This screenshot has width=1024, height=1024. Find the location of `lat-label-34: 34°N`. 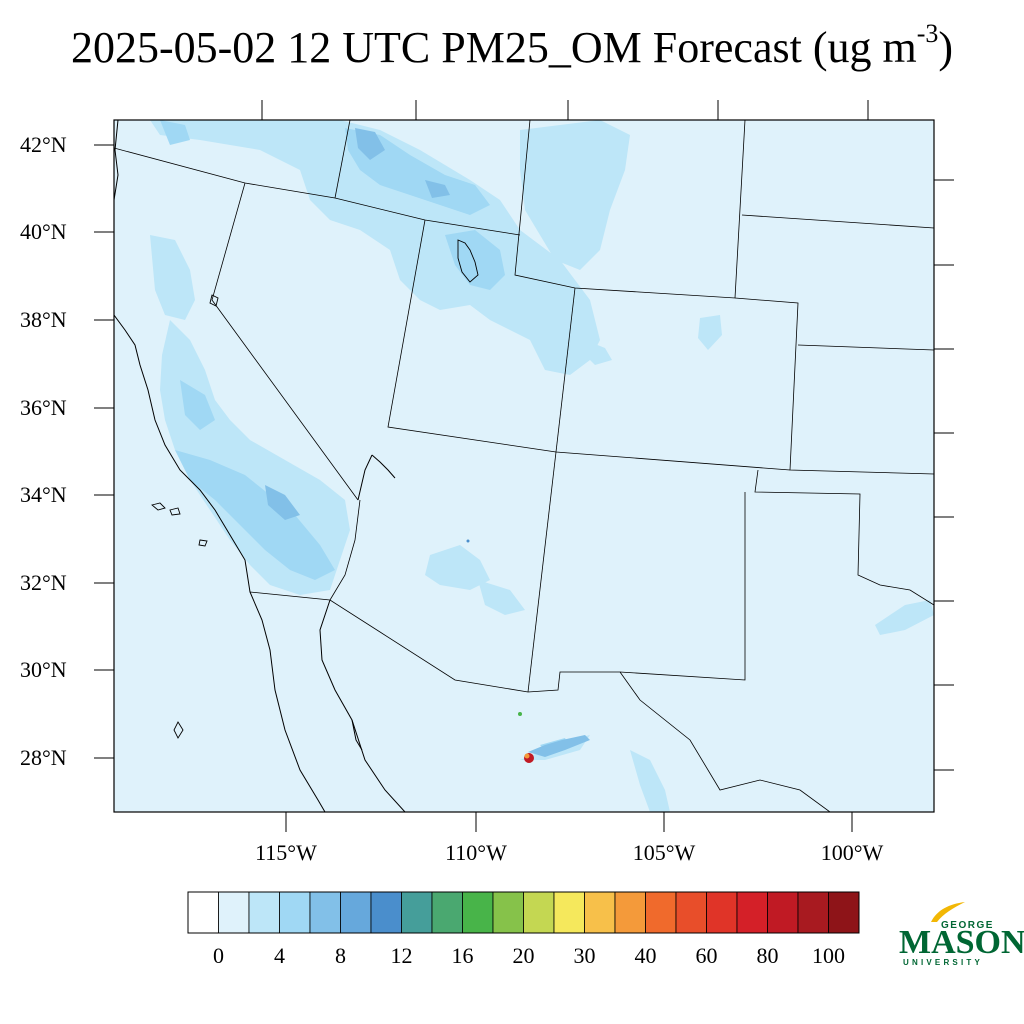

lat-label-34: 34°N is located at coordinates (43, 494).